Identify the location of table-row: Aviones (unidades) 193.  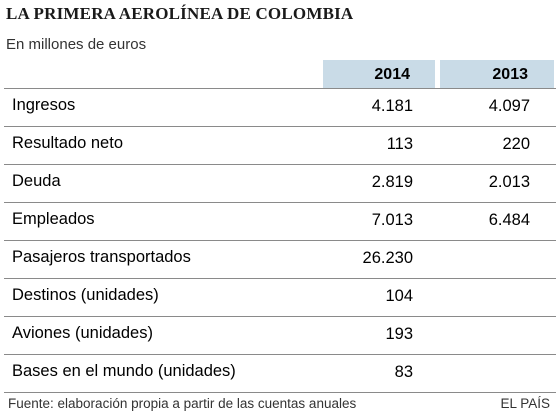
(280, 335).